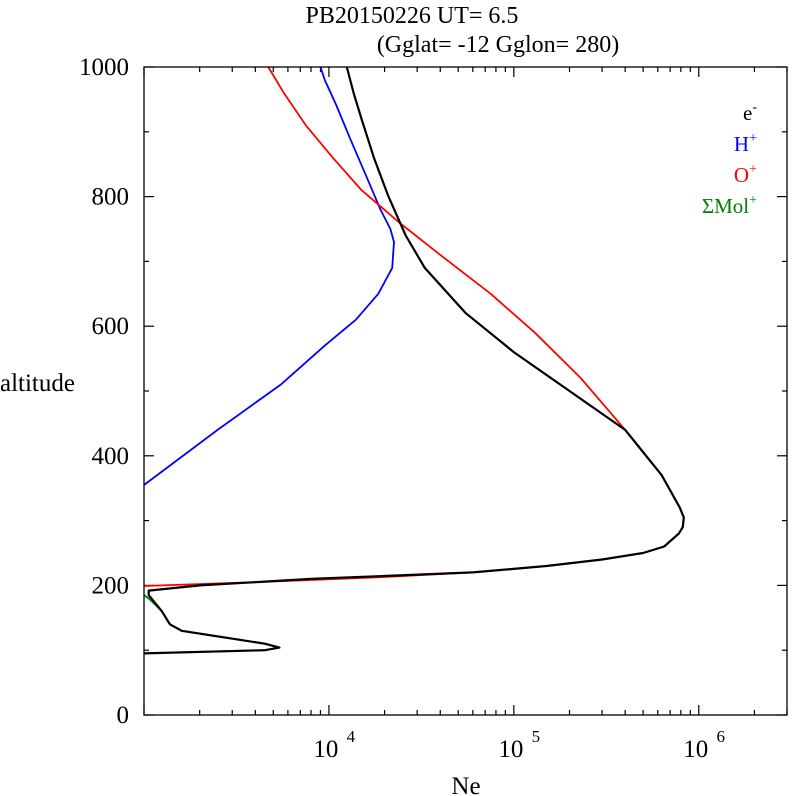 The width and height of the screenshot is (792, 796). Describe the element at coordinates (750, 112) in the screenshot. I see `legend-entry: e-` at that location.